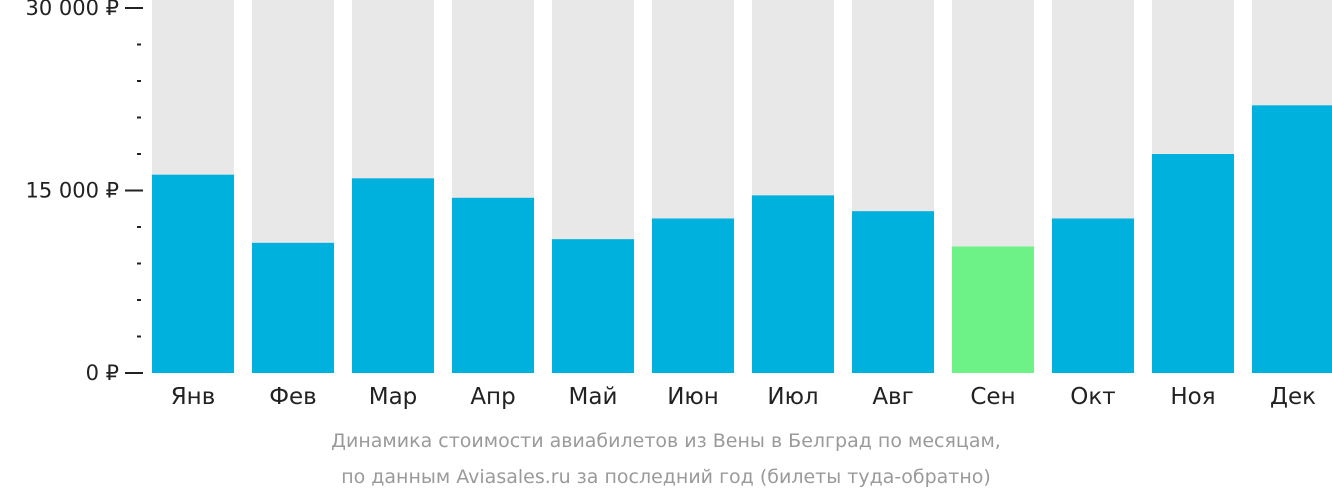  I want to click on x-tick-label-10: Окт, so click(1092, 397).